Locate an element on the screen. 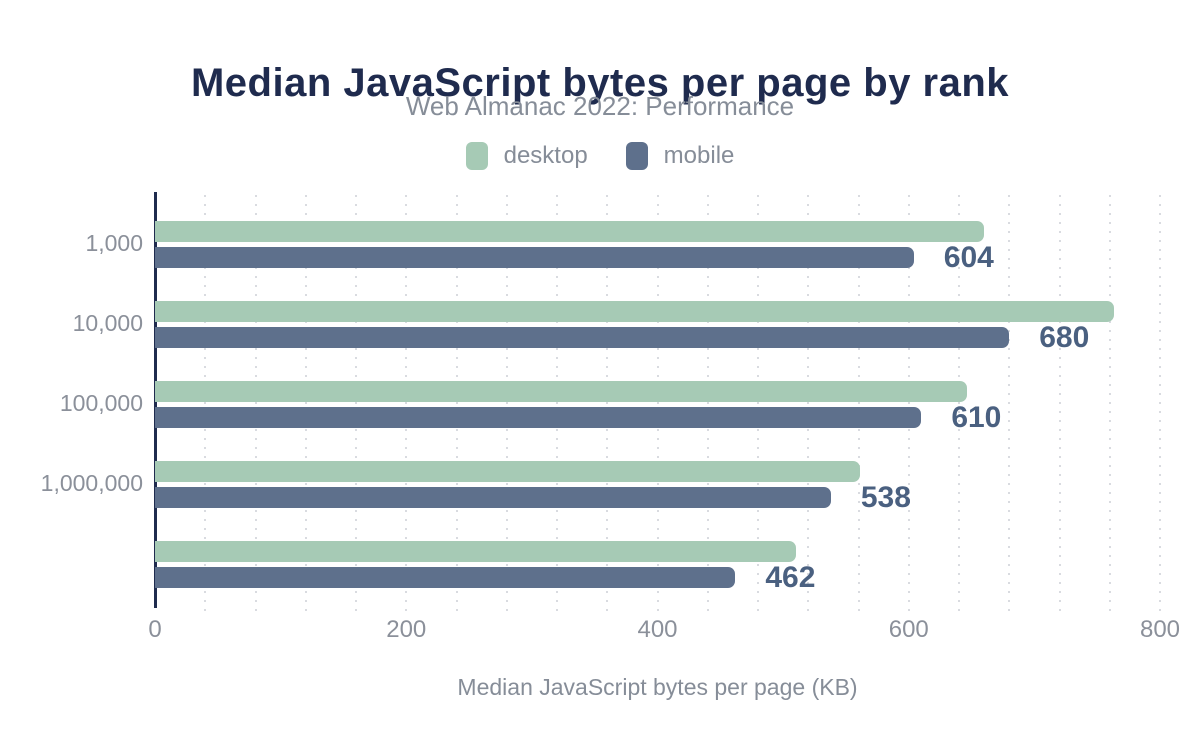  x-axis-title: Median JavaScript bytes per page (KB) is located at coordinates (657, 687).